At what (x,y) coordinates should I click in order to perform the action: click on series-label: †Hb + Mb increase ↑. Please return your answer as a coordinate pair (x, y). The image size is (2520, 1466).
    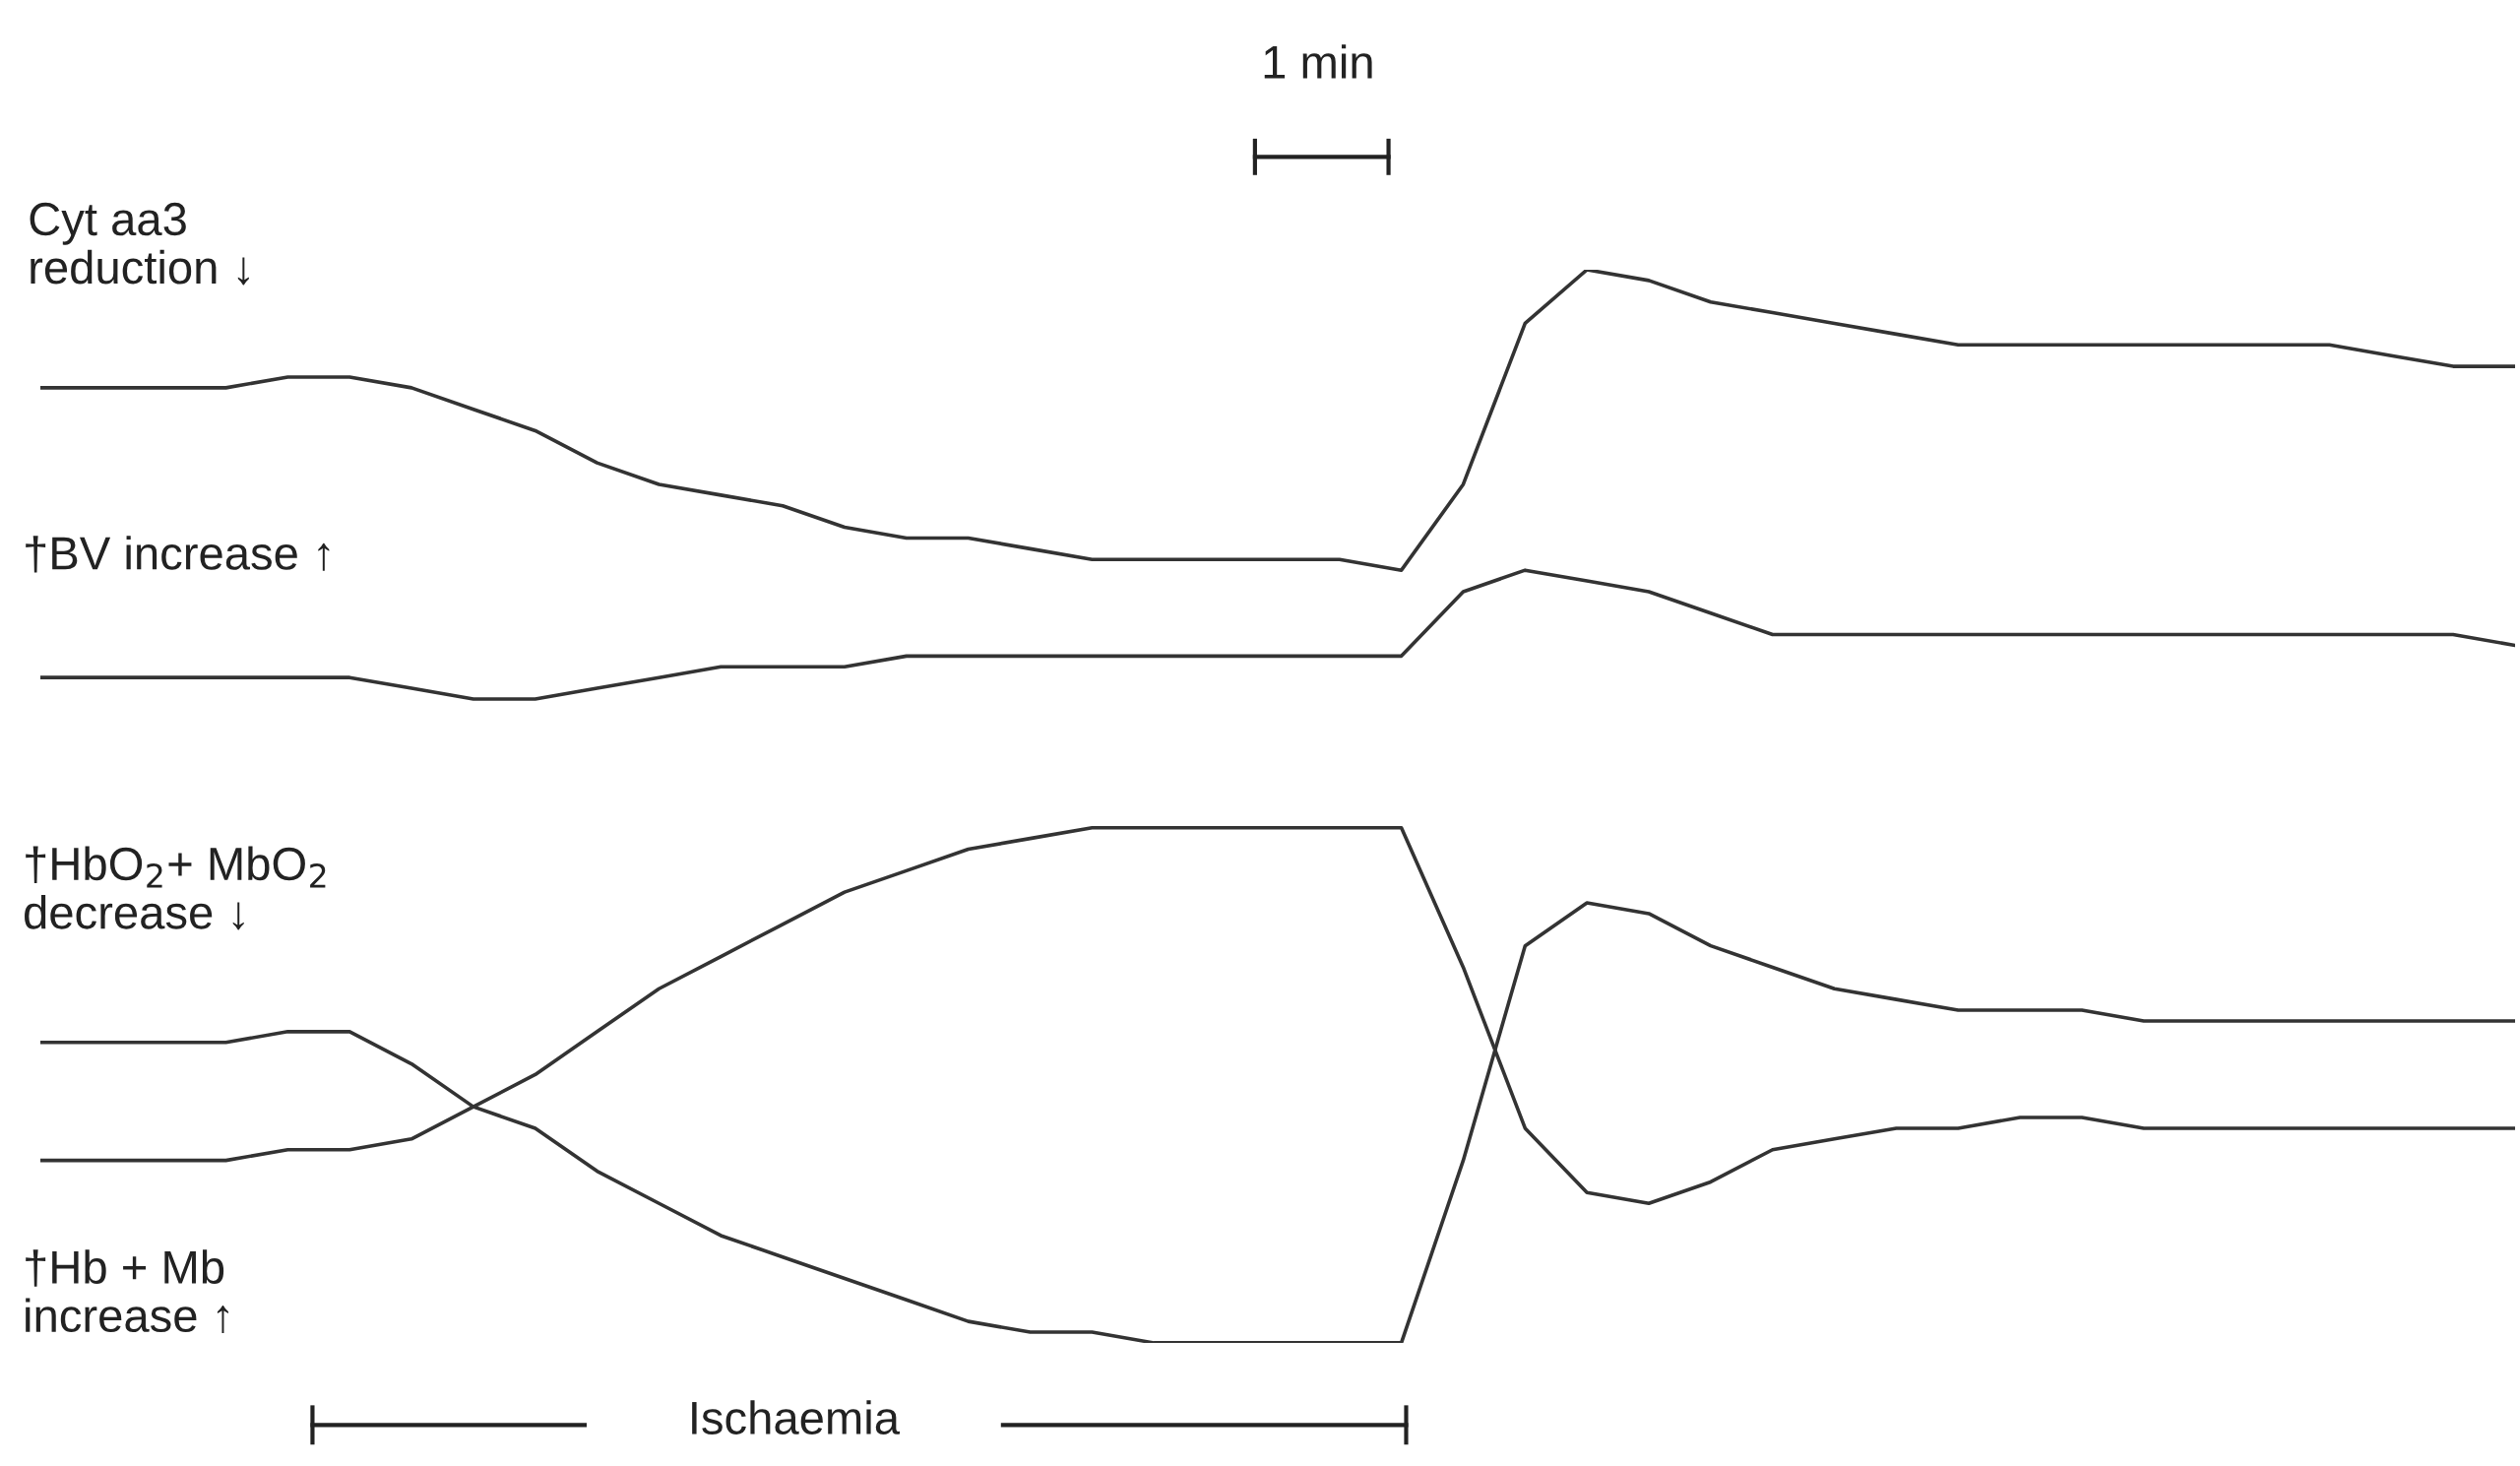
    Looking at the image, I should click on (127, 1292).